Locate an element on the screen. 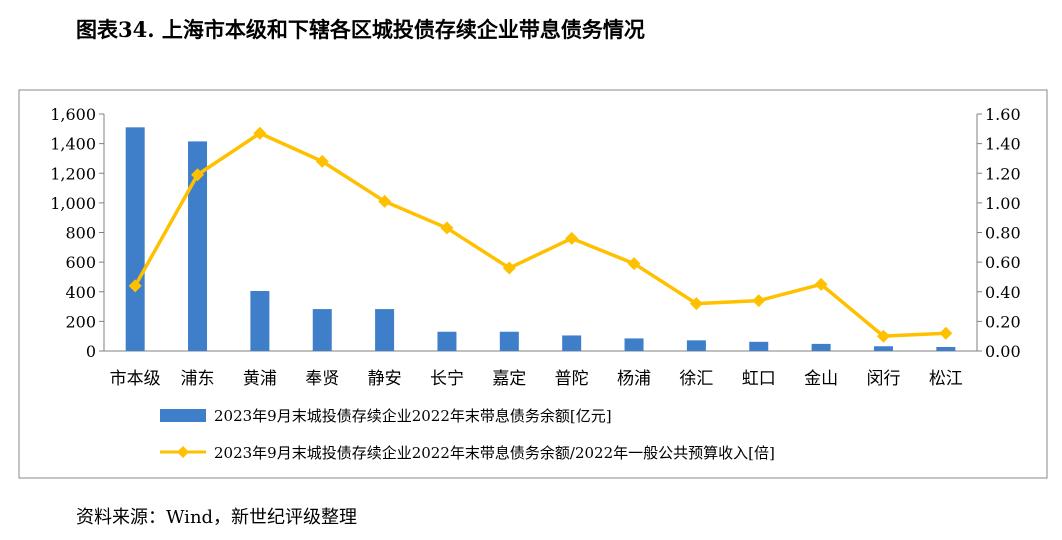 The image size is (1062, 540). right-tick-label: 1.20 is located at coordinates (1003, 173).